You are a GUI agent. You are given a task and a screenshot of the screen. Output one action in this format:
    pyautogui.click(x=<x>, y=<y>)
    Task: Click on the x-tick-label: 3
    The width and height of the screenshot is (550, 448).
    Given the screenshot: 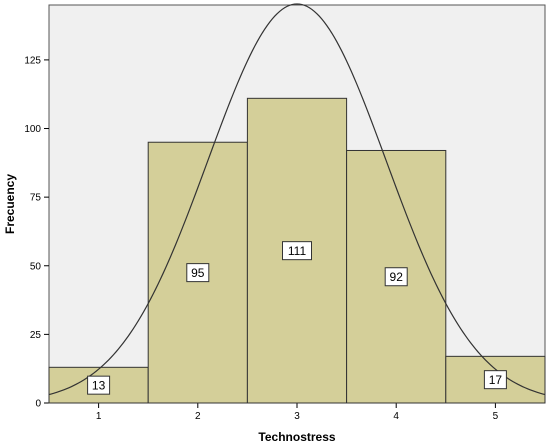 What is the action you would take?
    pyautogui.click(x=297, y=416)
    